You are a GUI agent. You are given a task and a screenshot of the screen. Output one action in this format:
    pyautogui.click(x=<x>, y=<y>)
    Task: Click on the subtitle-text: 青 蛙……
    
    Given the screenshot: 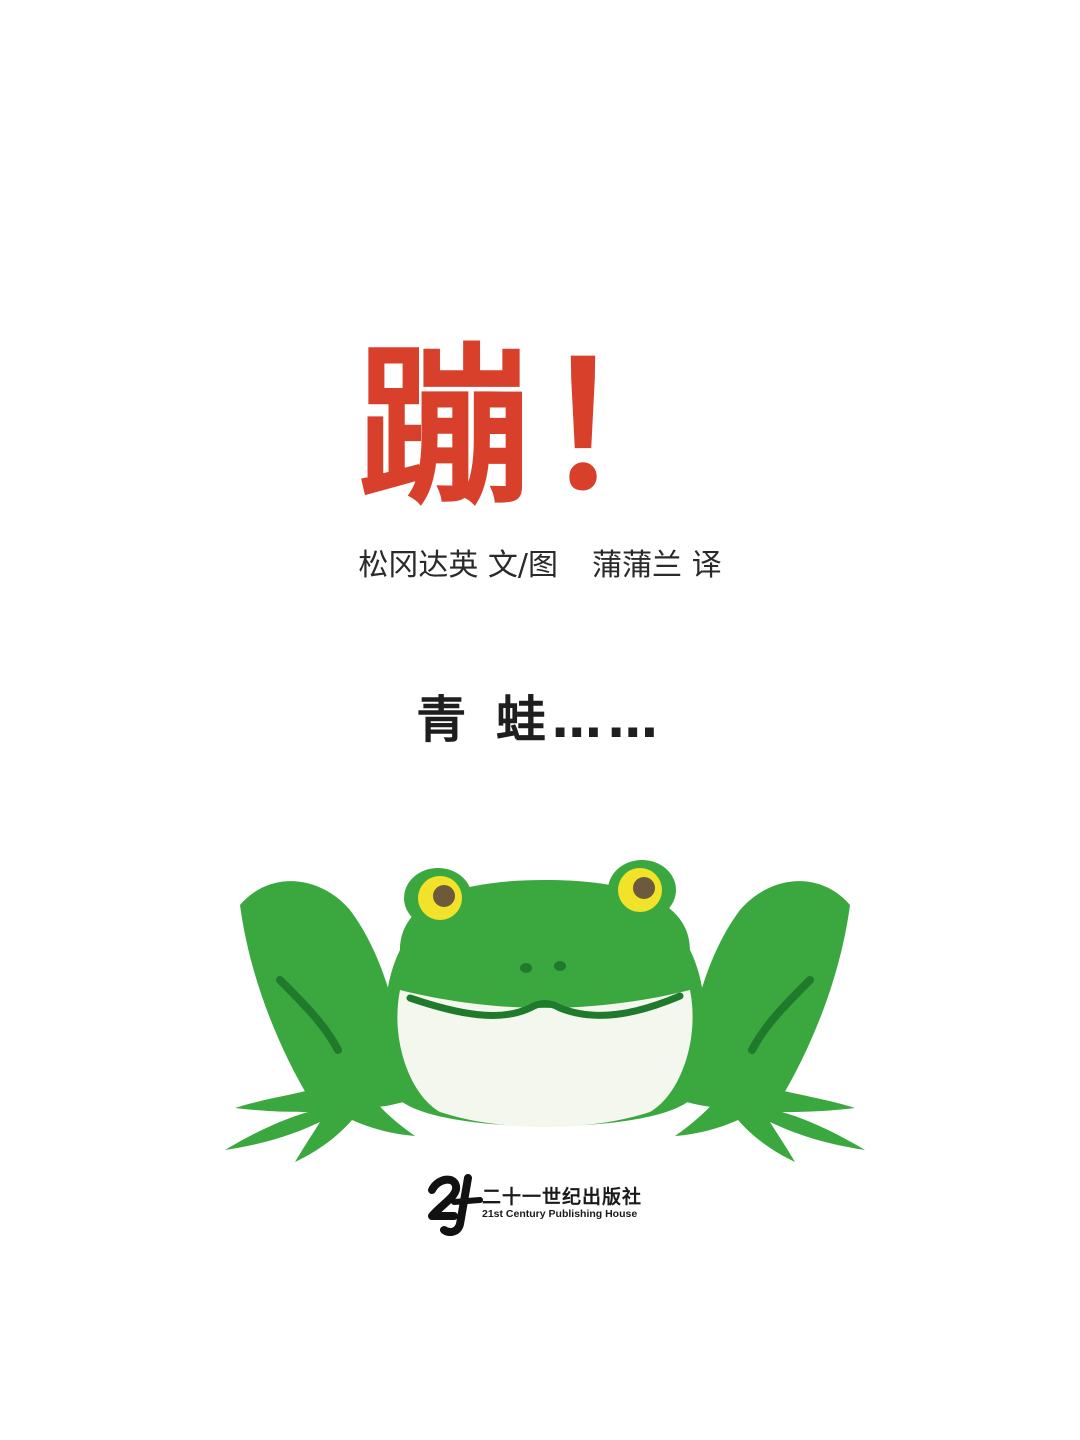 What is the action you would take?
    pyautogui.click(x=540, y=720)
    